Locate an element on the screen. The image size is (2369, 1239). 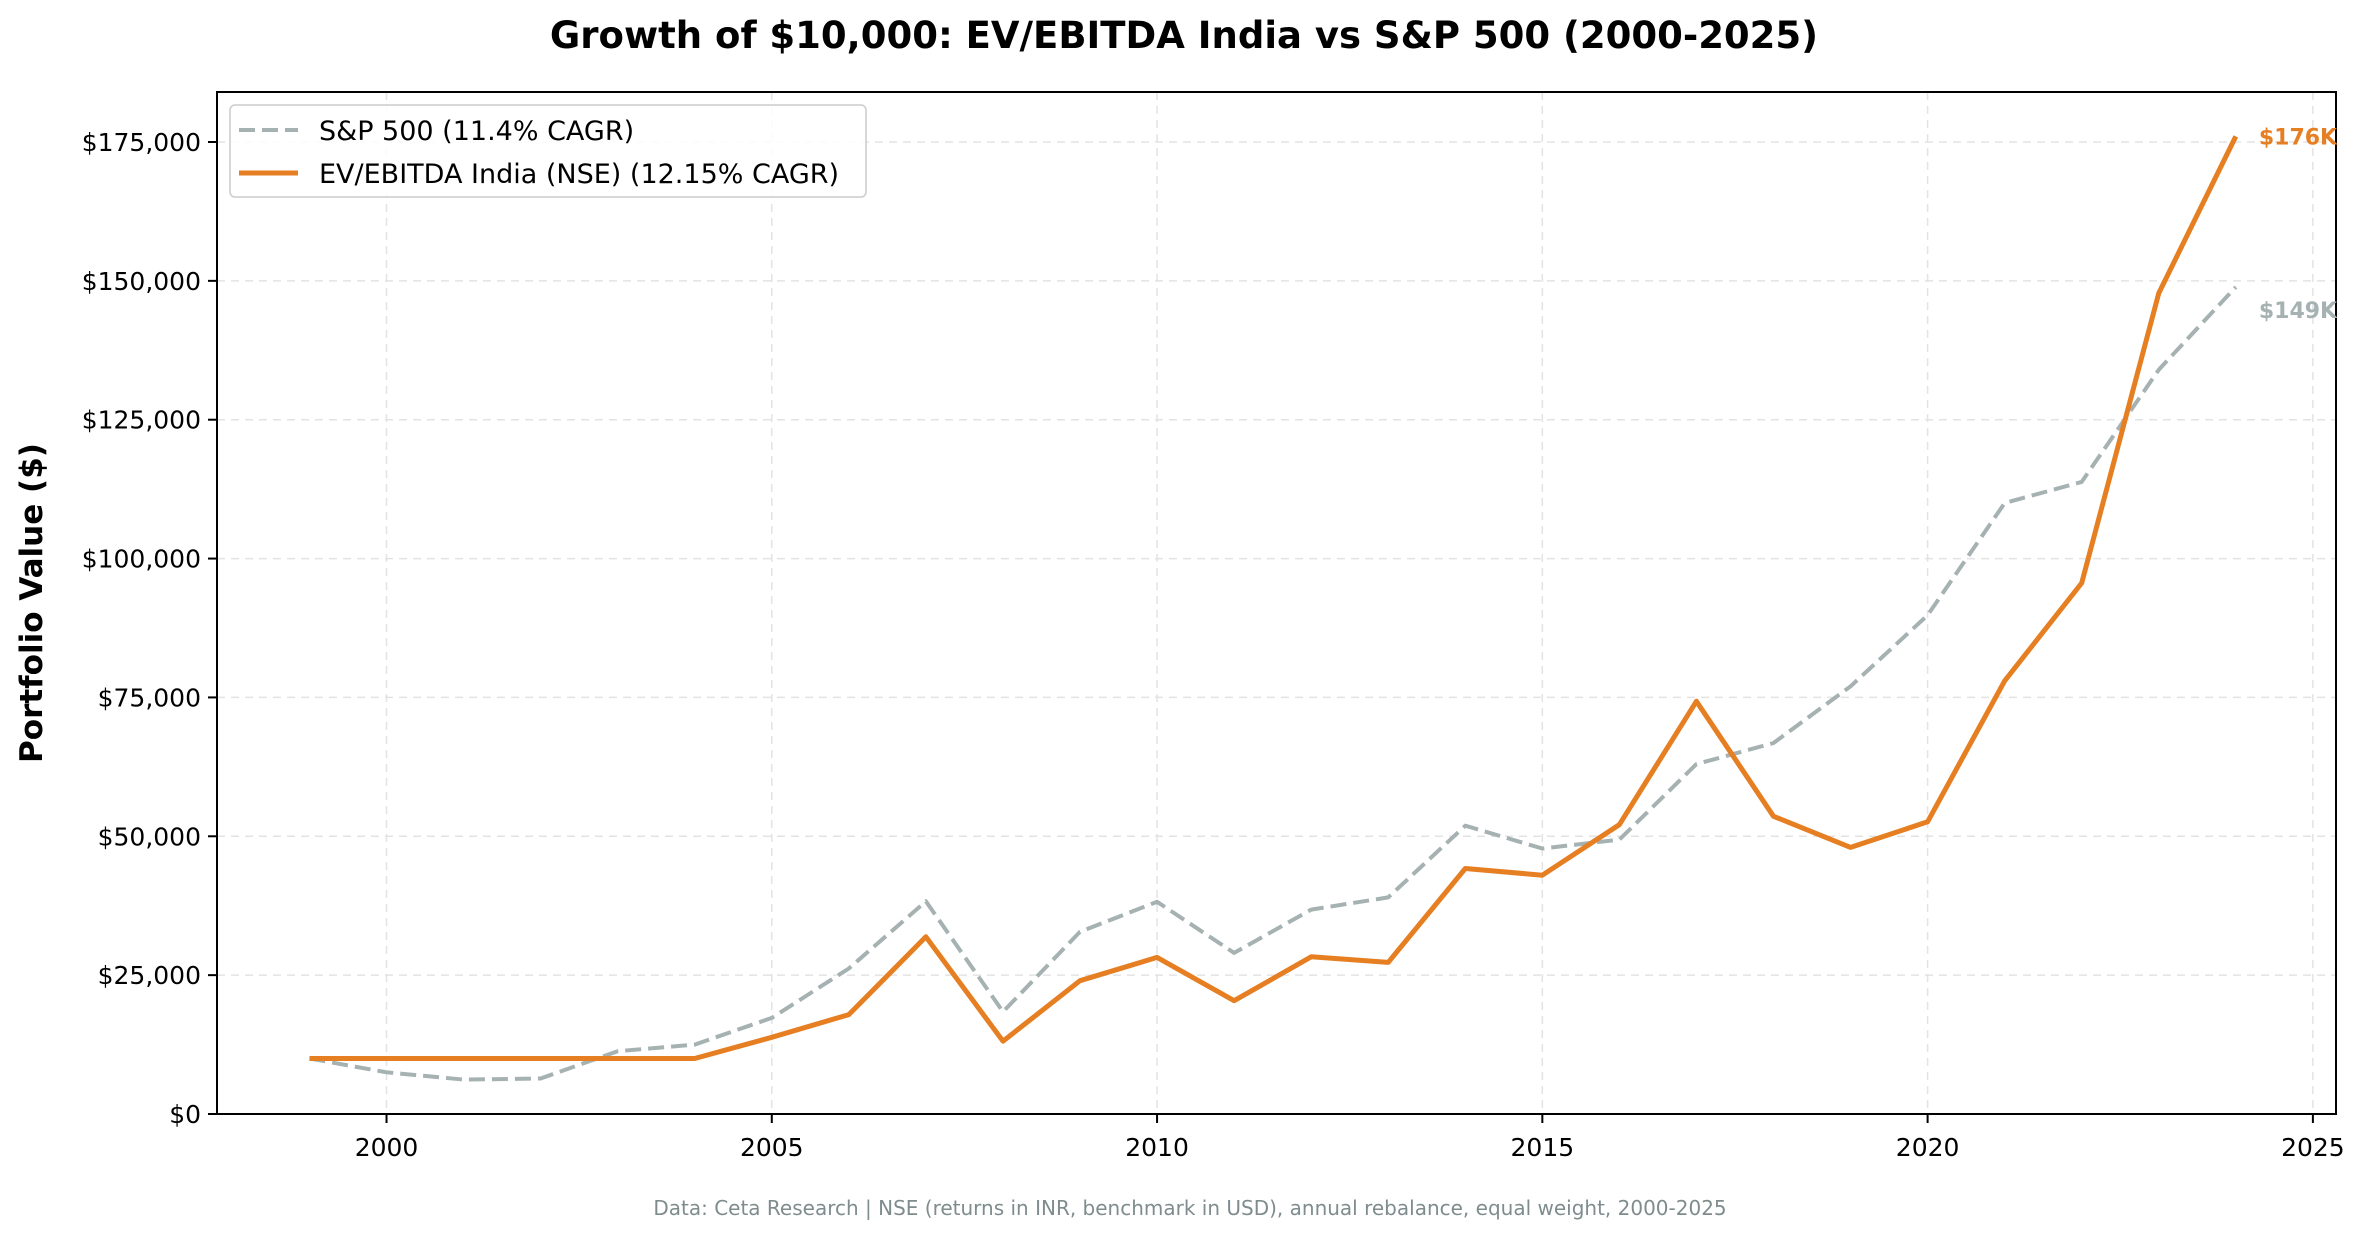
y-tick-label: $75,000 is located at coordinates (149, 697).